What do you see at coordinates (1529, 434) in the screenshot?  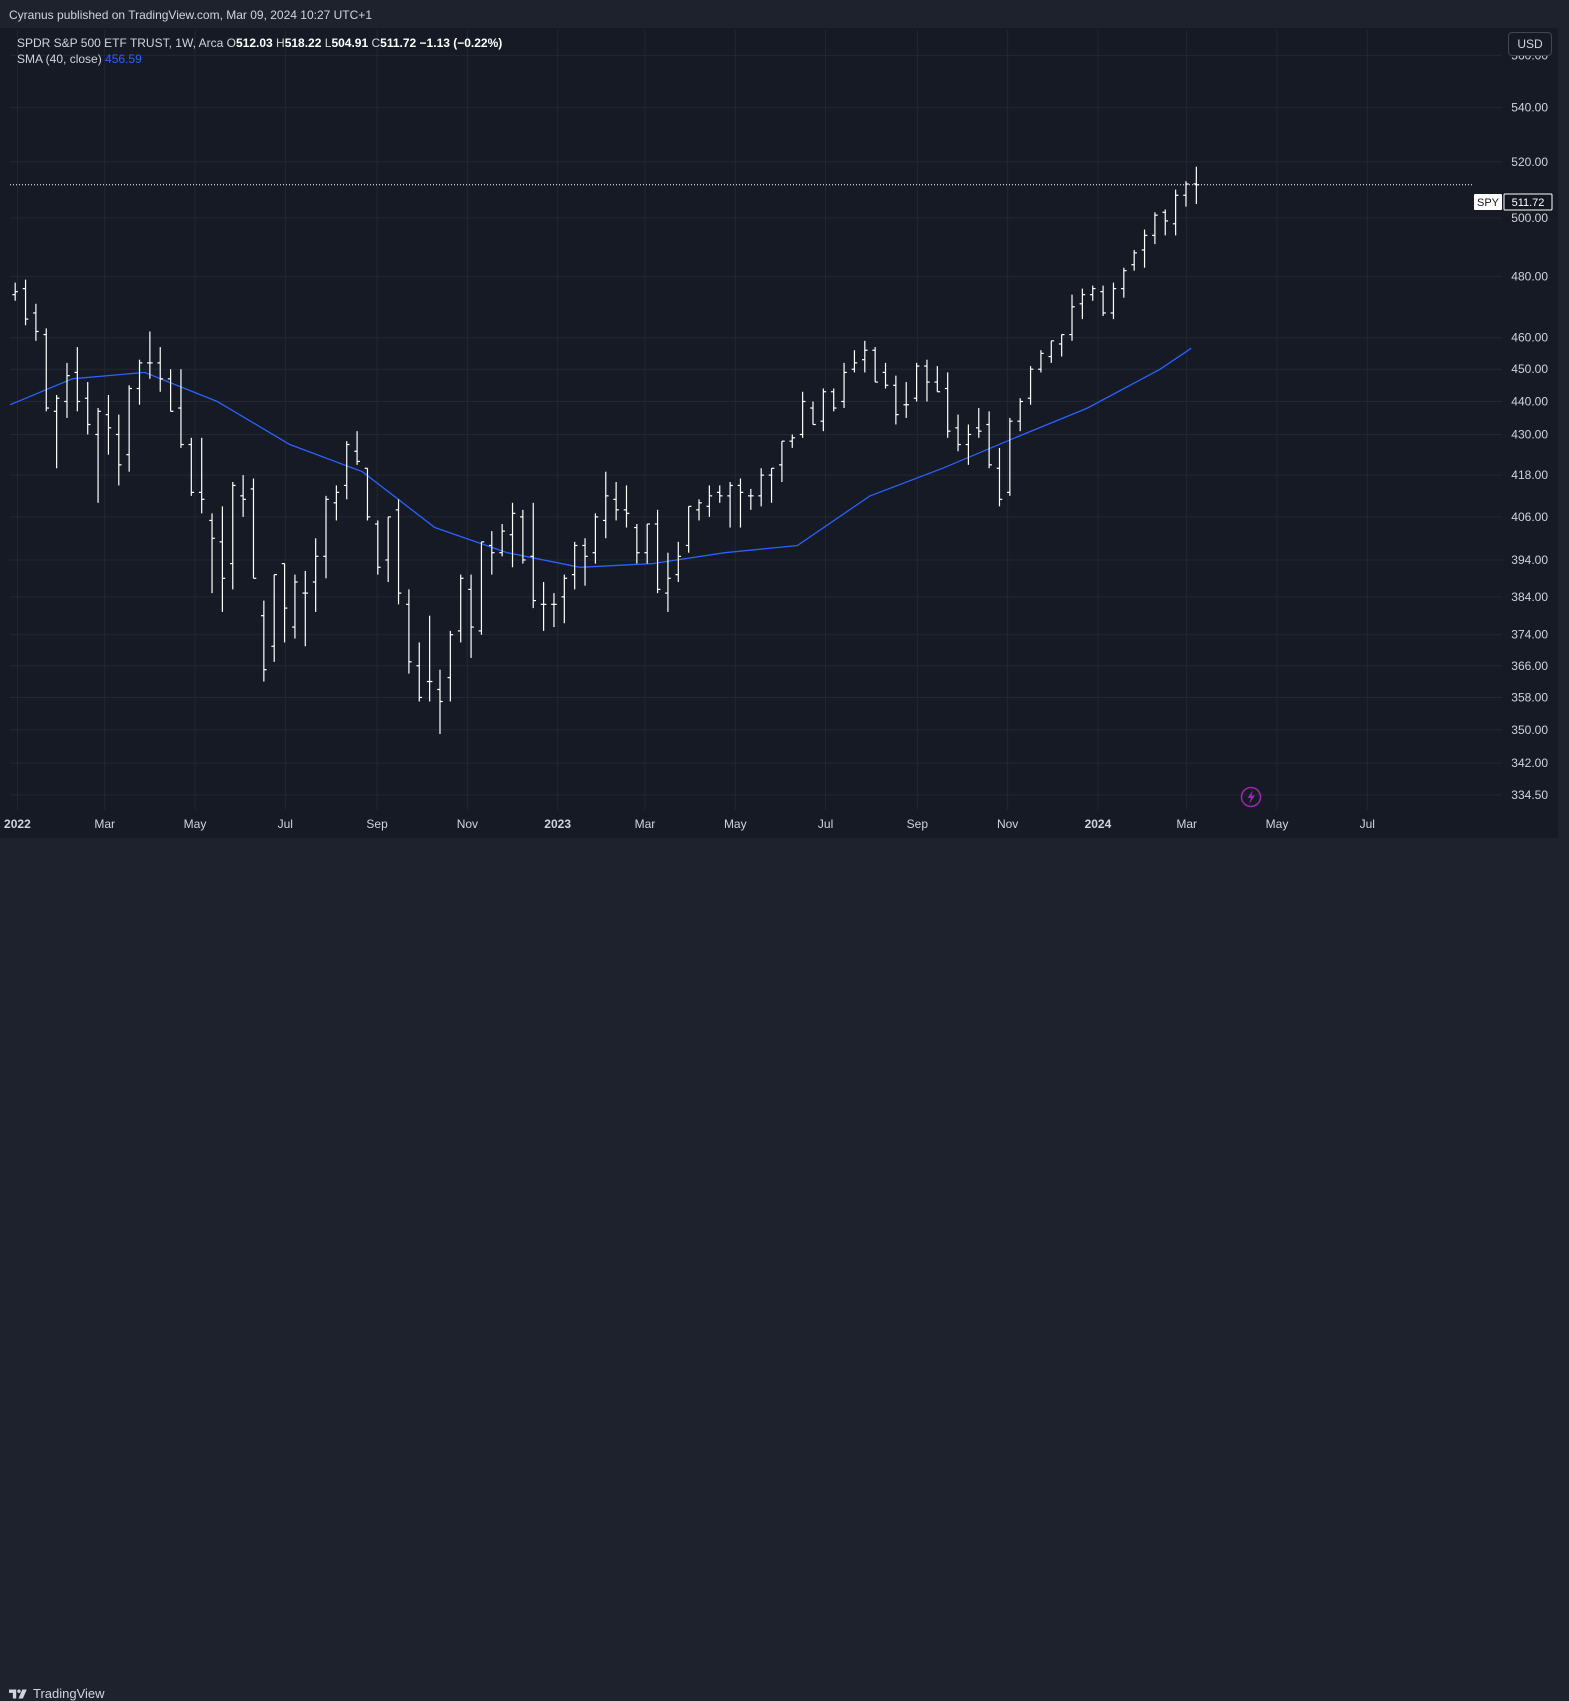 I see `price-tick-label: 430.00` at bounding box center [1529, 434].